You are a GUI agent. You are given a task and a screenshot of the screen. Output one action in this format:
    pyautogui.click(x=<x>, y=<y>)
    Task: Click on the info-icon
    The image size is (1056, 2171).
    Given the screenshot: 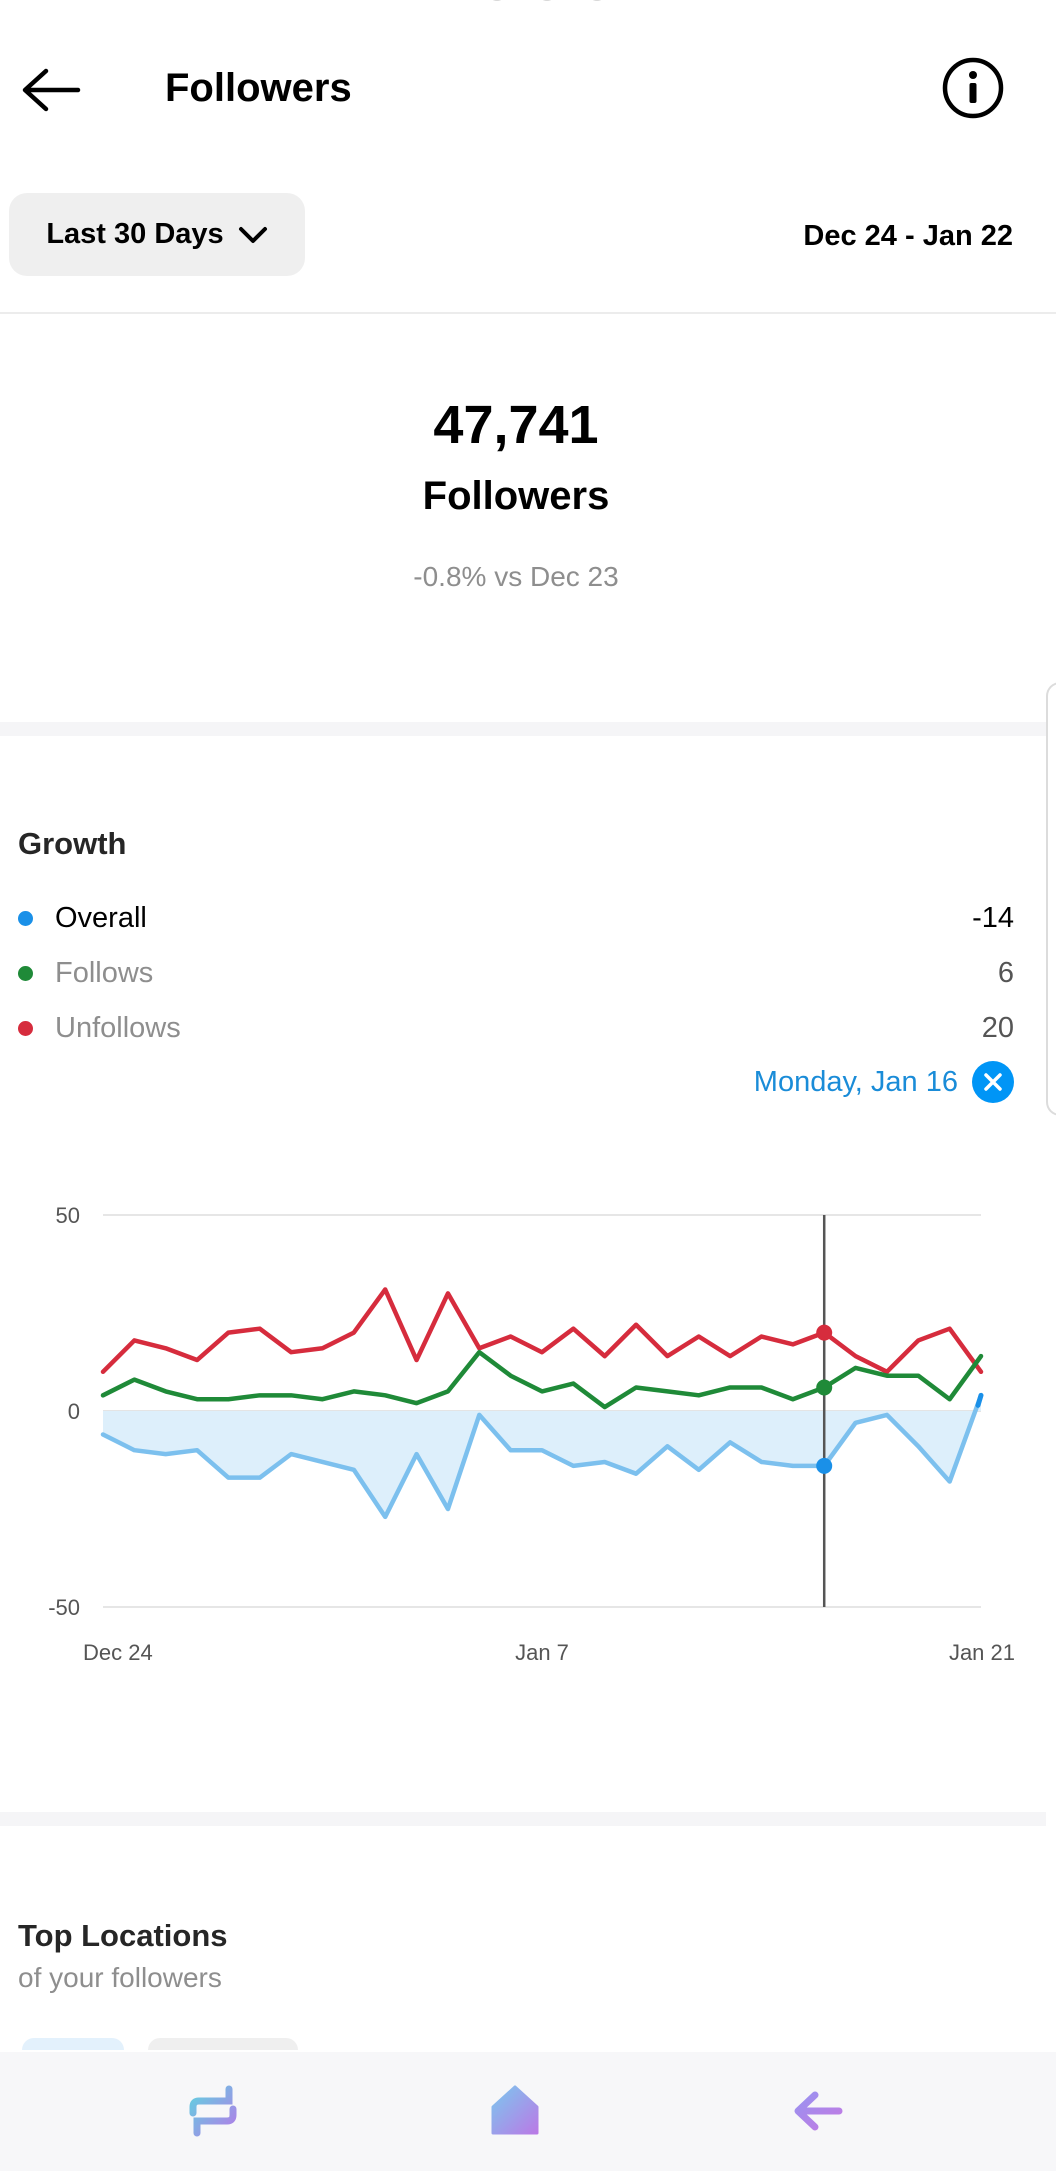 What is the action you would take?
    pyautogui.click(x=973, y=88)
    